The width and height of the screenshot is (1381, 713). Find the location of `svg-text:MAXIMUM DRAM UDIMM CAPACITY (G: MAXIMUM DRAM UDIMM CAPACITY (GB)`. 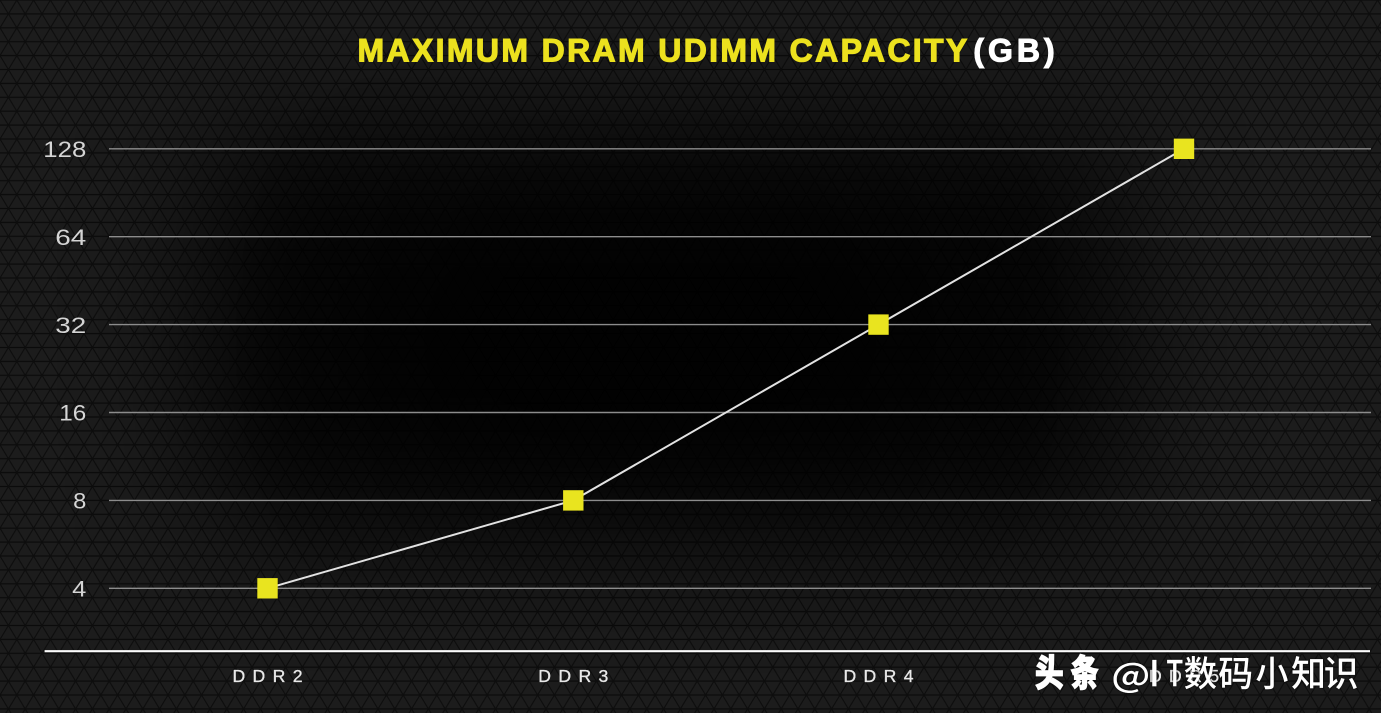

svg-text:MAXIMUM DRAM UDIMM CAPACITY (G: MAXIMUM DRAM UDIMM CAPACITY (GB) is located at coordinates (708, 51).